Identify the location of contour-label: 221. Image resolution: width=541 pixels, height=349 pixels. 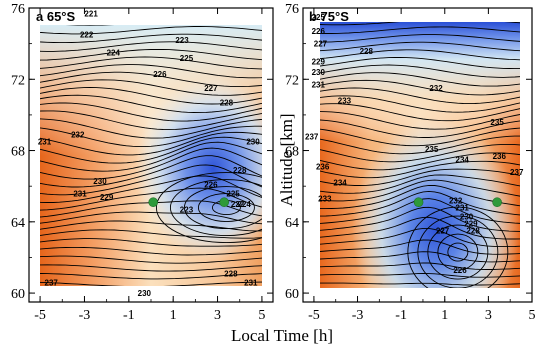
(91, 13).